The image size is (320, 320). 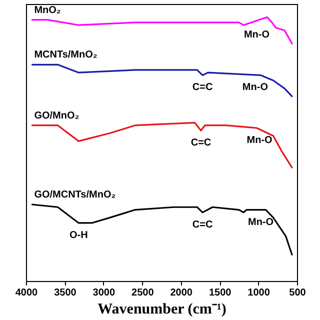 I want to click on x-tick-label: 3000, so click(x=104, y=293).